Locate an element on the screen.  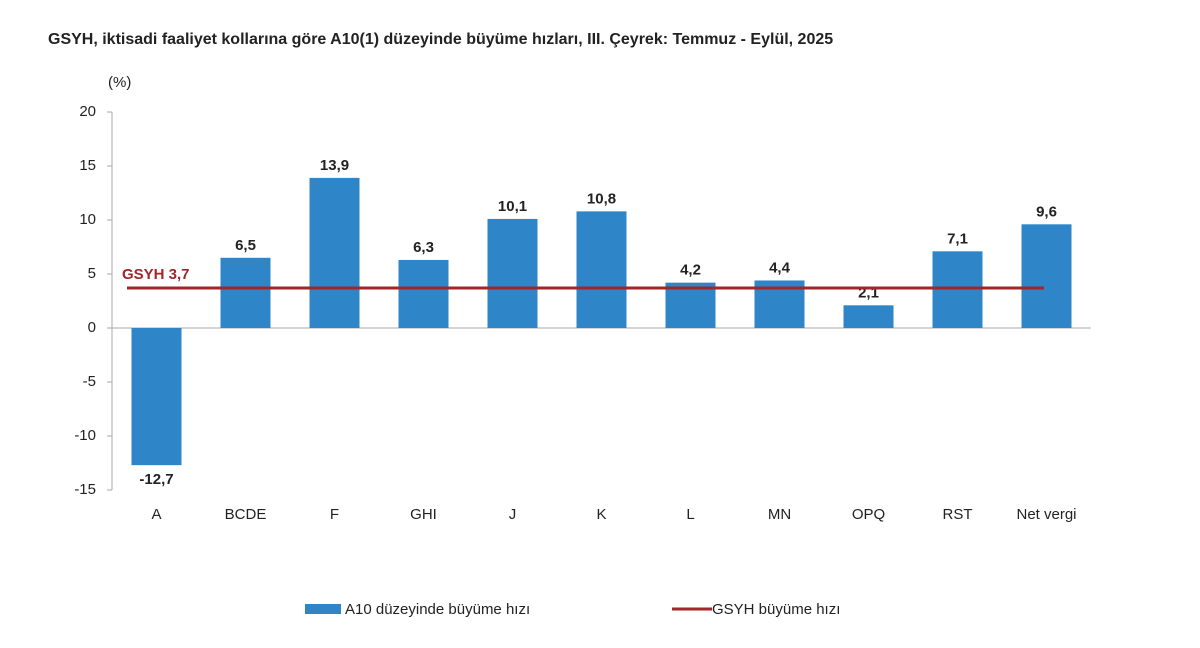
y-tick-label: 5 is located at coordinates (92, 273).